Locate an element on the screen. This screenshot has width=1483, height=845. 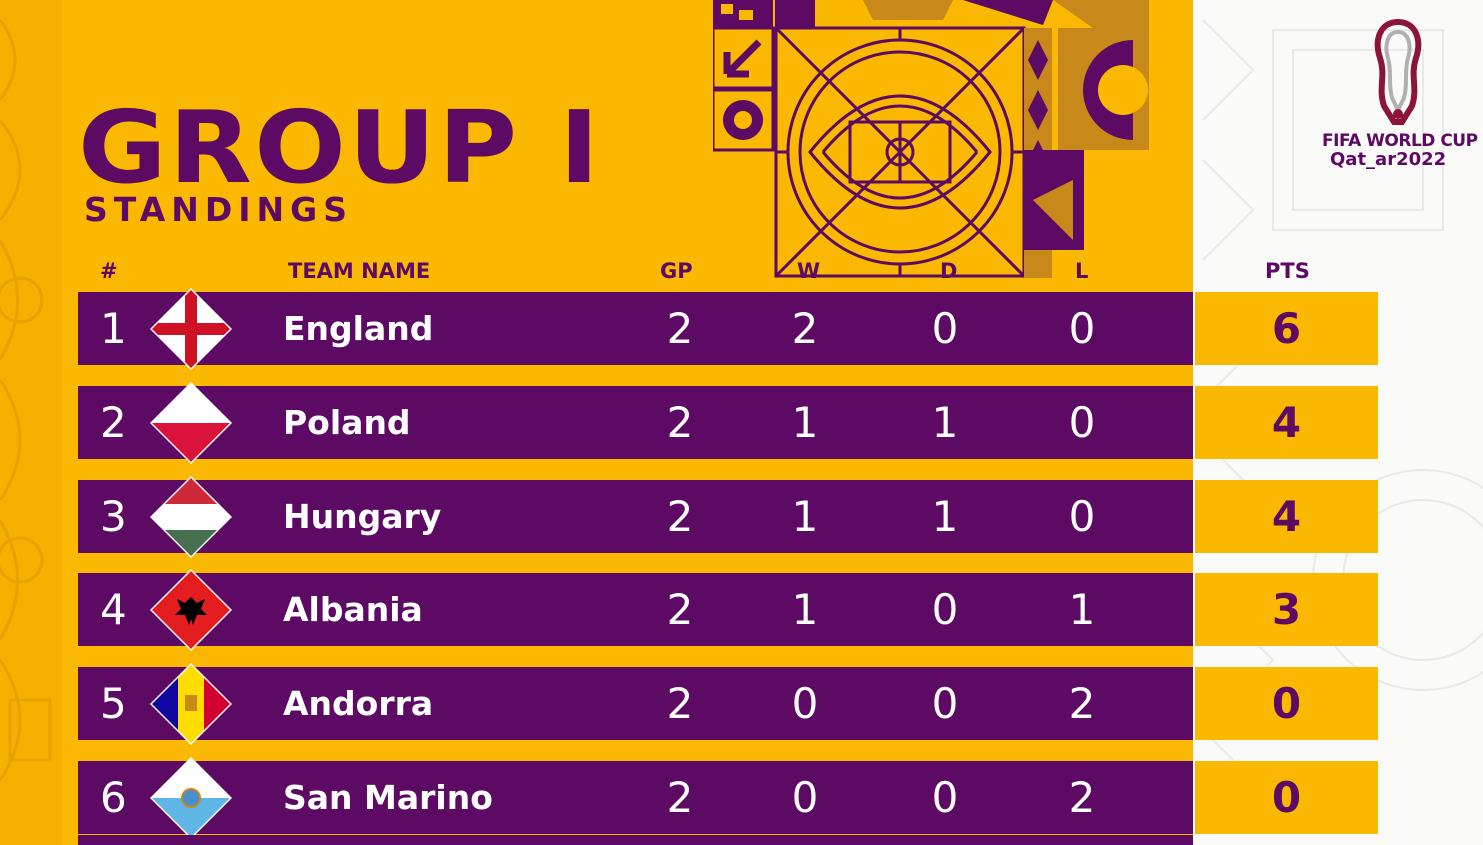
england-flag-icon is located at coordinates (191, 329).